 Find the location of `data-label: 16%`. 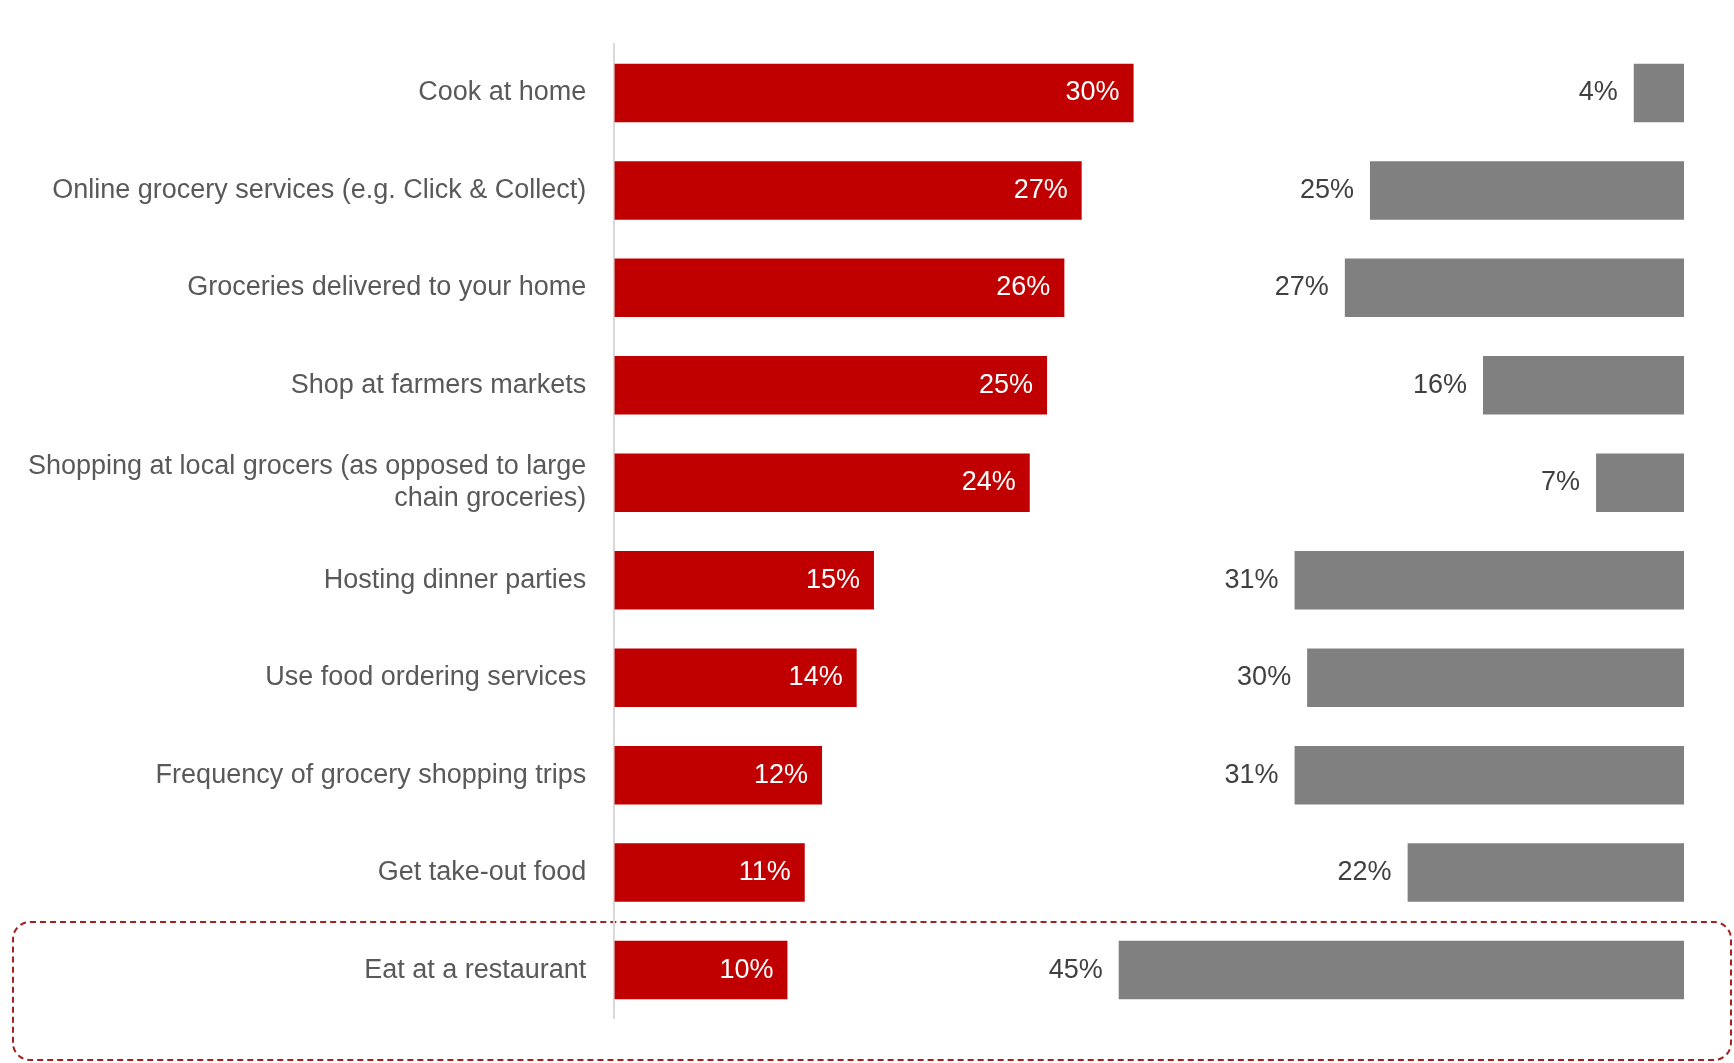

data-label: 16% is located at coordinates (1440, 383).